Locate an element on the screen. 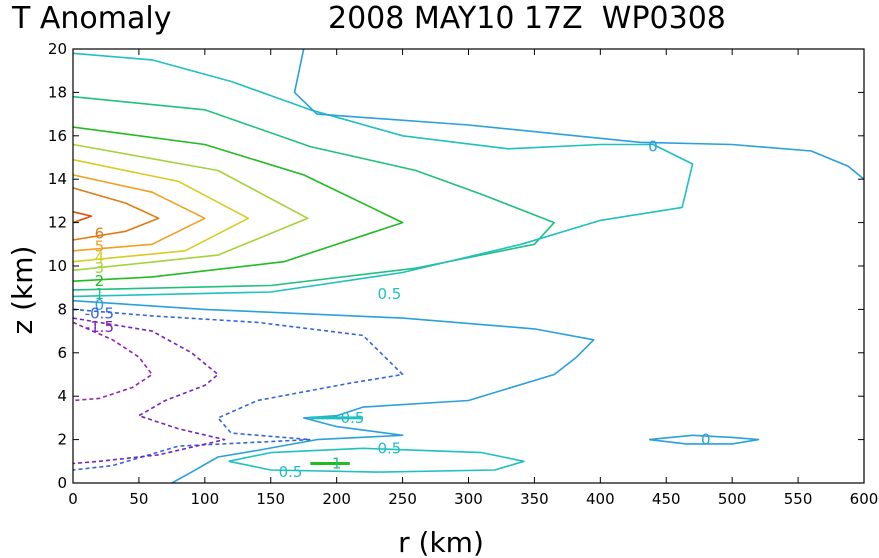 The image size is (879, 558). y-tick-label-4: 8 is located at coordinates (62, 309).